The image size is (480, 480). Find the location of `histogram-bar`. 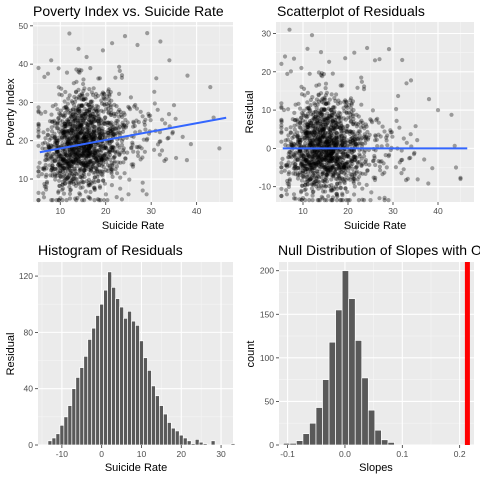

histogram-bar is located at coordinates (74, 417).